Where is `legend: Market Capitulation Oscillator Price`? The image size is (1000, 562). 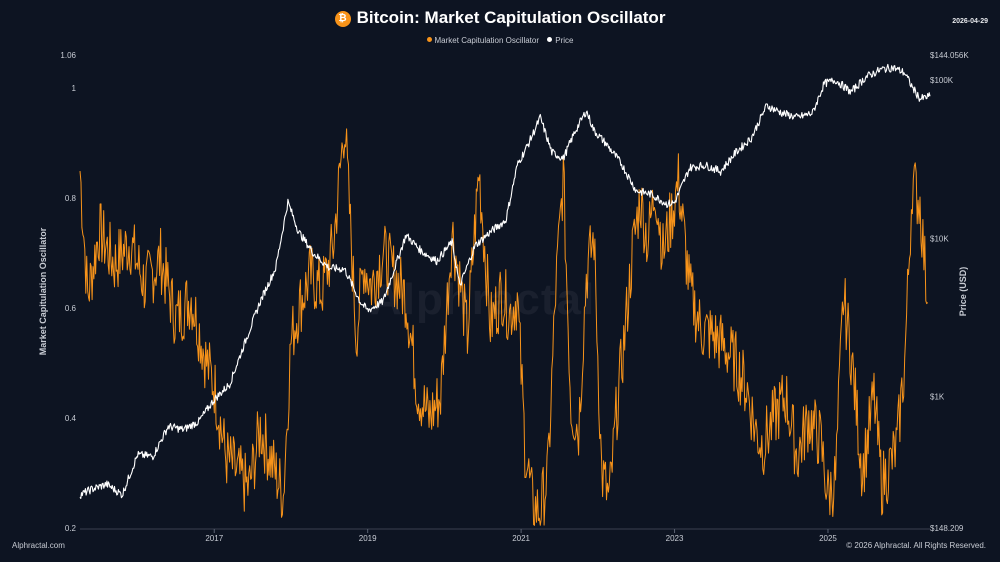 legend: Market Capitulation Oscillator Price is located at coordinates (500, 40).